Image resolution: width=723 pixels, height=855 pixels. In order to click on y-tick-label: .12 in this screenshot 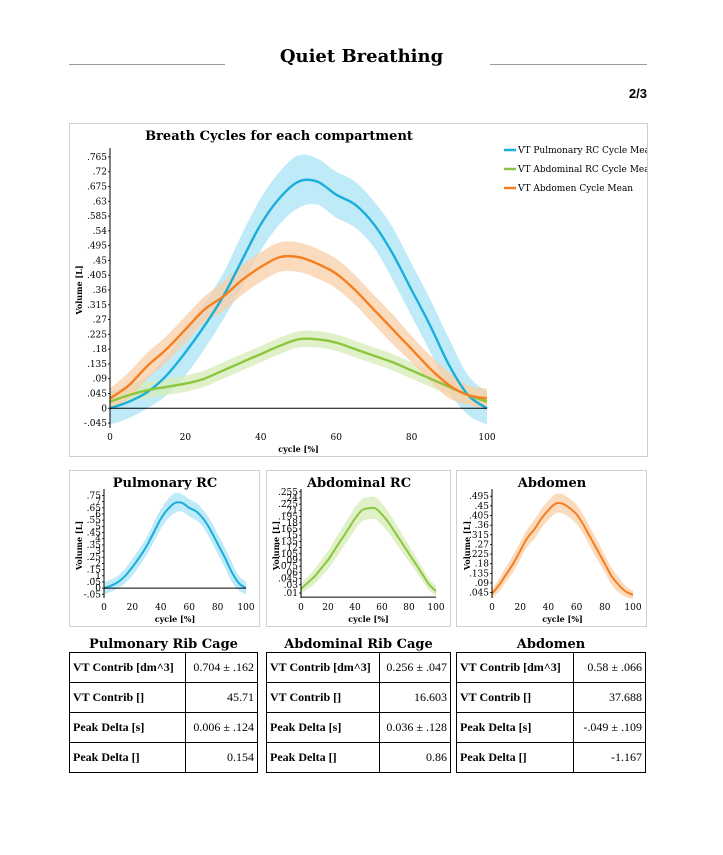, I will do `click(291, 549)`.